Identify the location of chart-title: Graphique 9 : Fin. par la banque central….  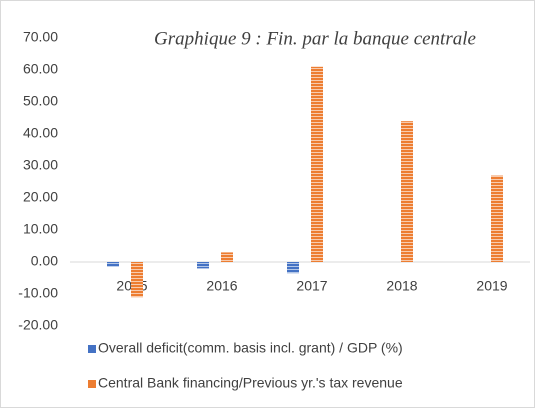
(315, 38).